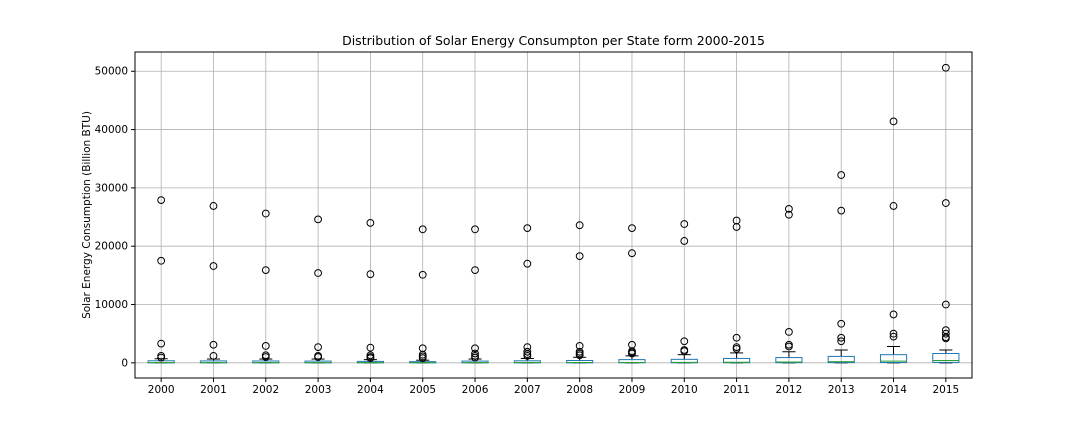 The width and height of the screenshot is (1080, 437). I want to click on x-tick-label: 2011, so click(736, 390).